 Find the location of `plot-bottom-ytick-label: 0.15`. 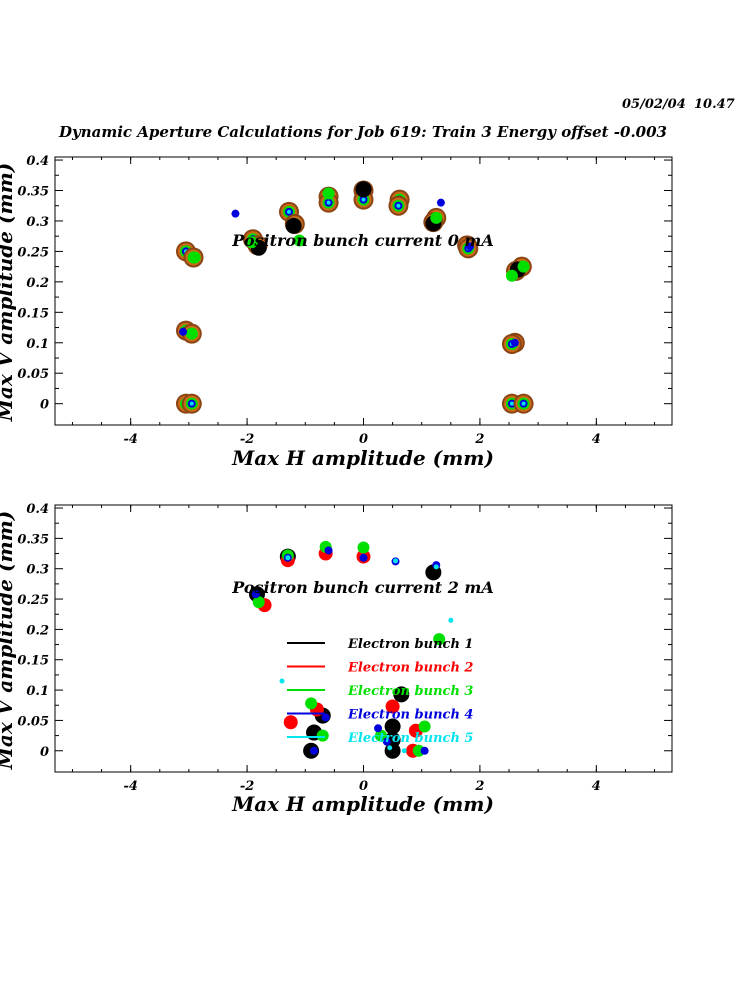

plot-bottom-ytick-label: 0.15 is located at coordinates (33, 661).